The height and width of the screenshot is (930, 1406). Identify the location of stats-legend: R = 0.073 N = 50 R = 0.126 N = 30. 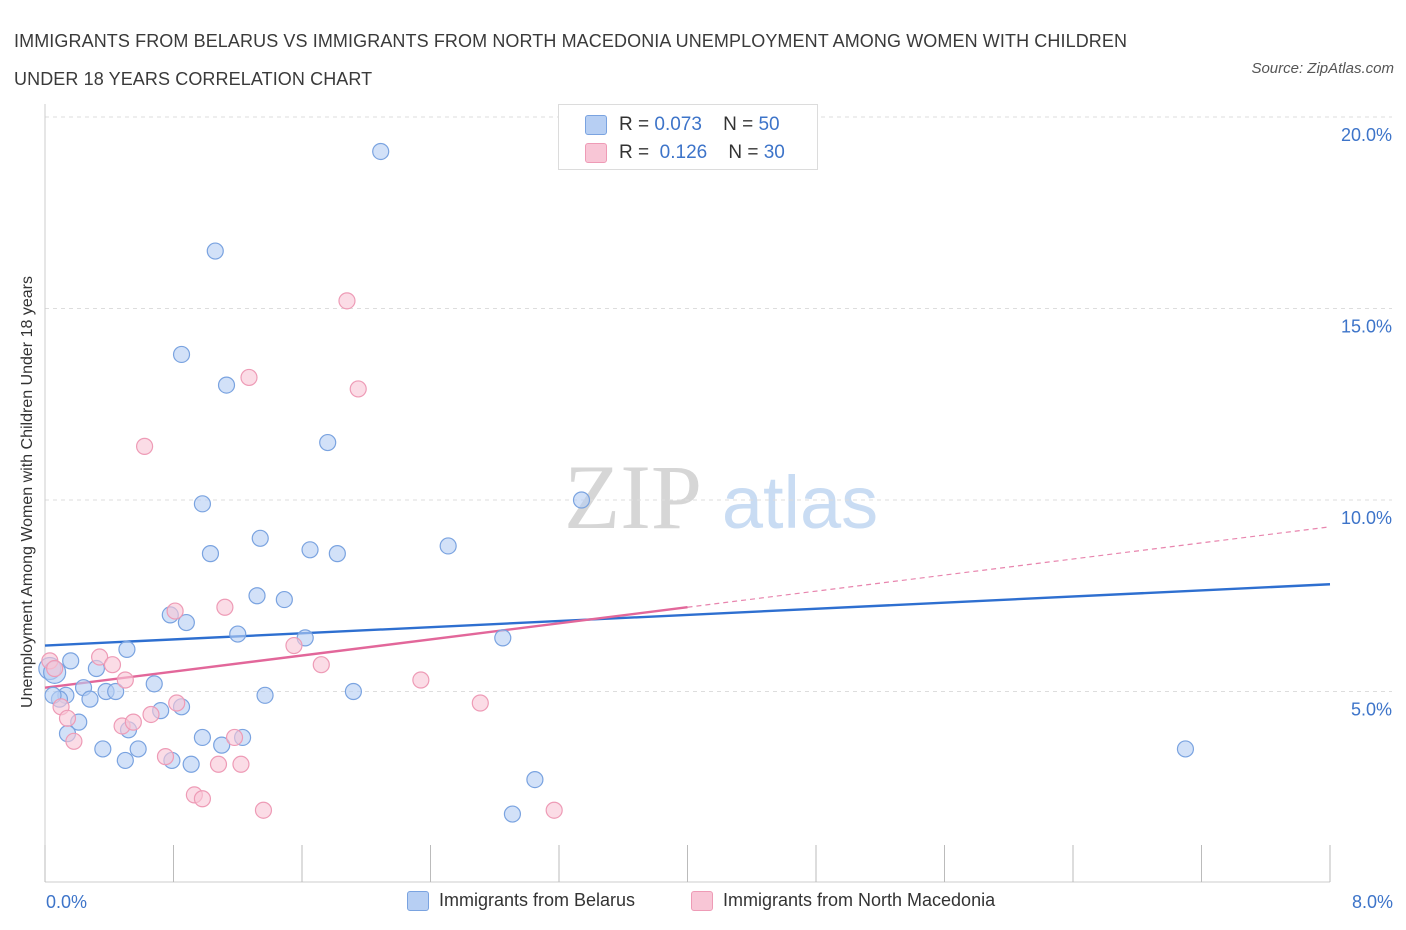
(688, 137).